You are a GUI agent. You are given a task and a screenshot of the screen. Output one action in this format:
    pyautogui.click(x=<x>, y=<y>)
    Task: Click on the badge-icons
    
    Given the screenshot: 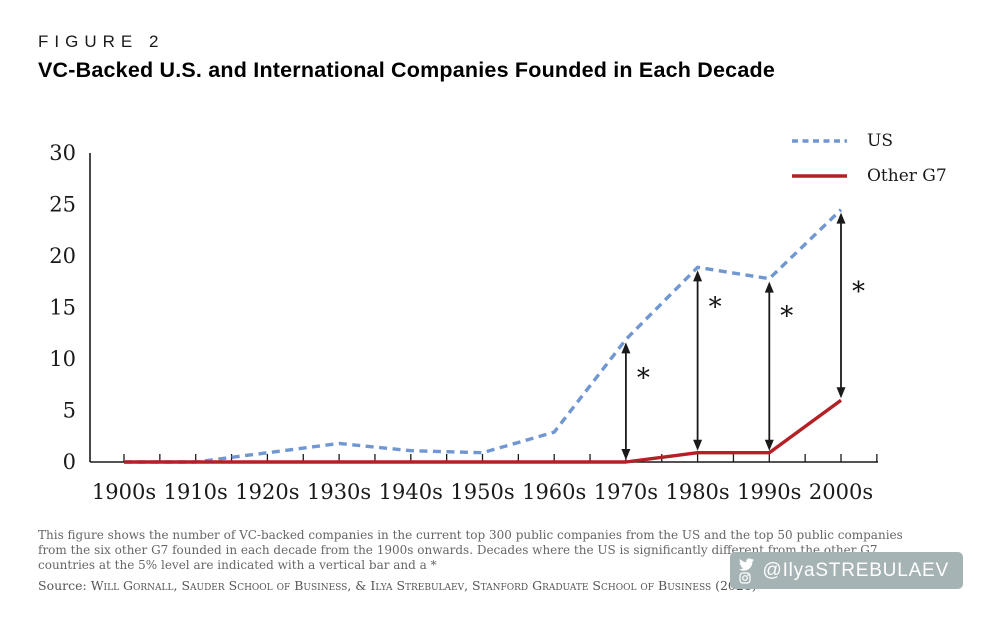 What is the action you would take?
    pyautogui.click(x=747, y=570)
    